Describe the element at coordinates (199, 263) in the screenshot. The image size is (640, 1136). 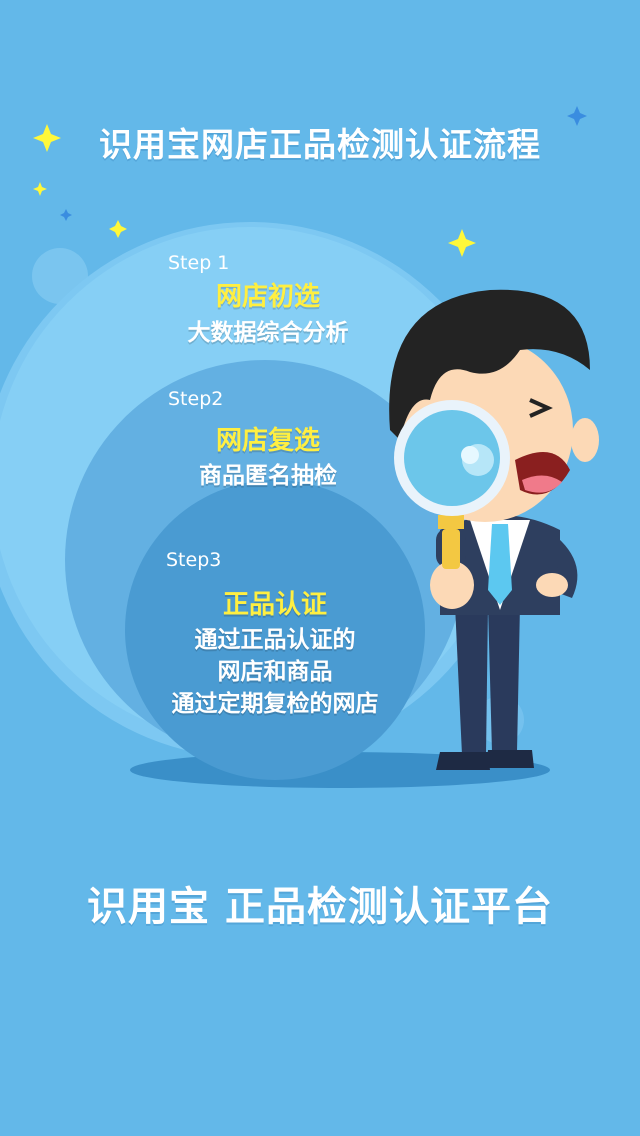
I see `step-1-label: Step 1` at that location.